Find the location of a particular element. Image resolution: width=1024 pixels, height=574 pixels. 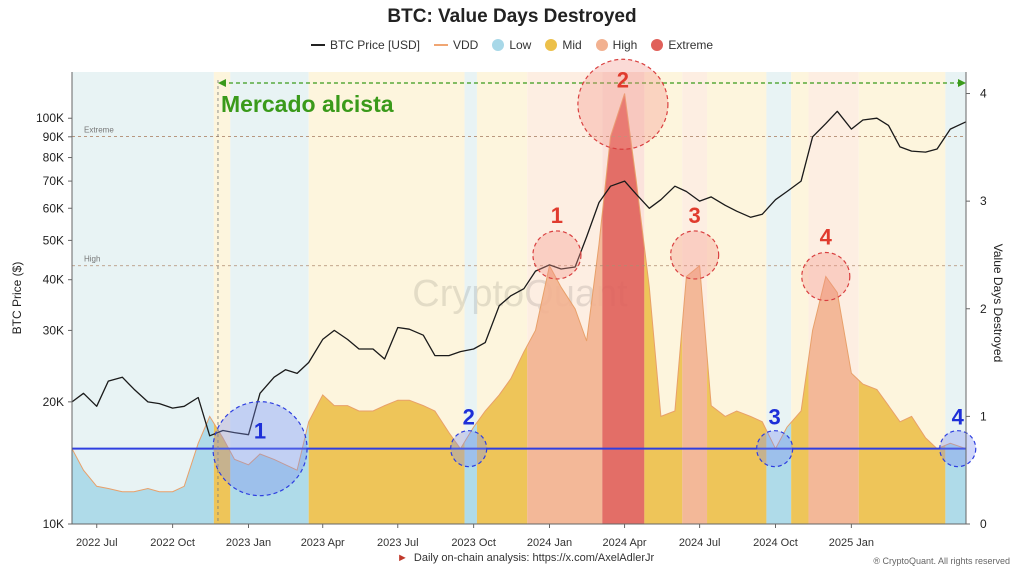

low-zone-label: 3 is located at coordinates (775, 417).